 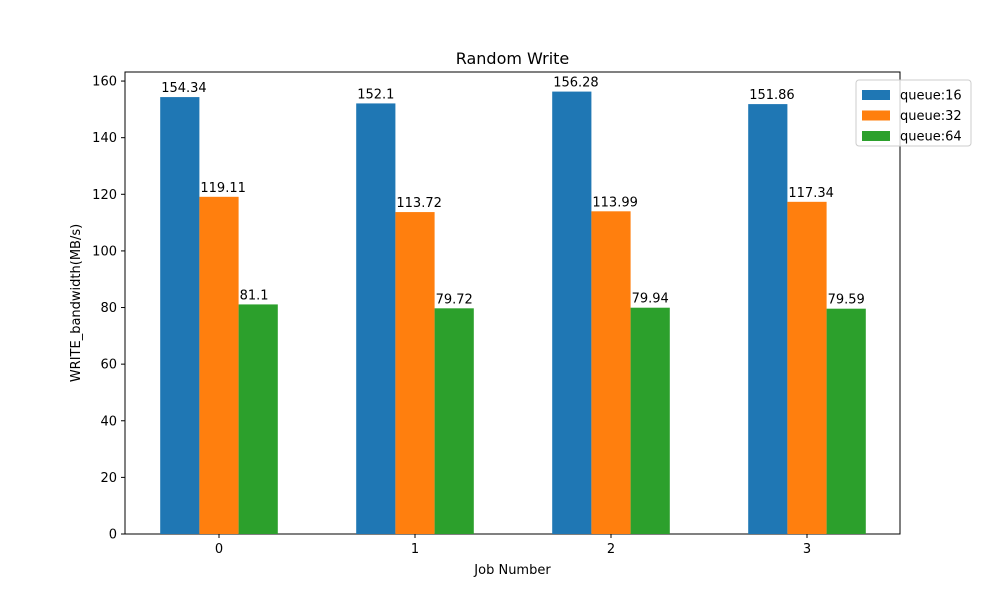 I want to click on data-label: 113.72, so click(x=419, y=203).